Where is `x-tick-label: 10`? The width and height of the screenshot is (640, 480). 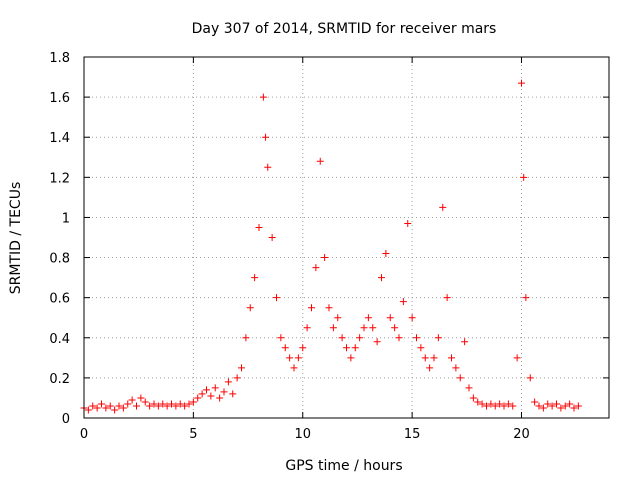 x-tick-label: 10 is located at coordinates (302, 434).